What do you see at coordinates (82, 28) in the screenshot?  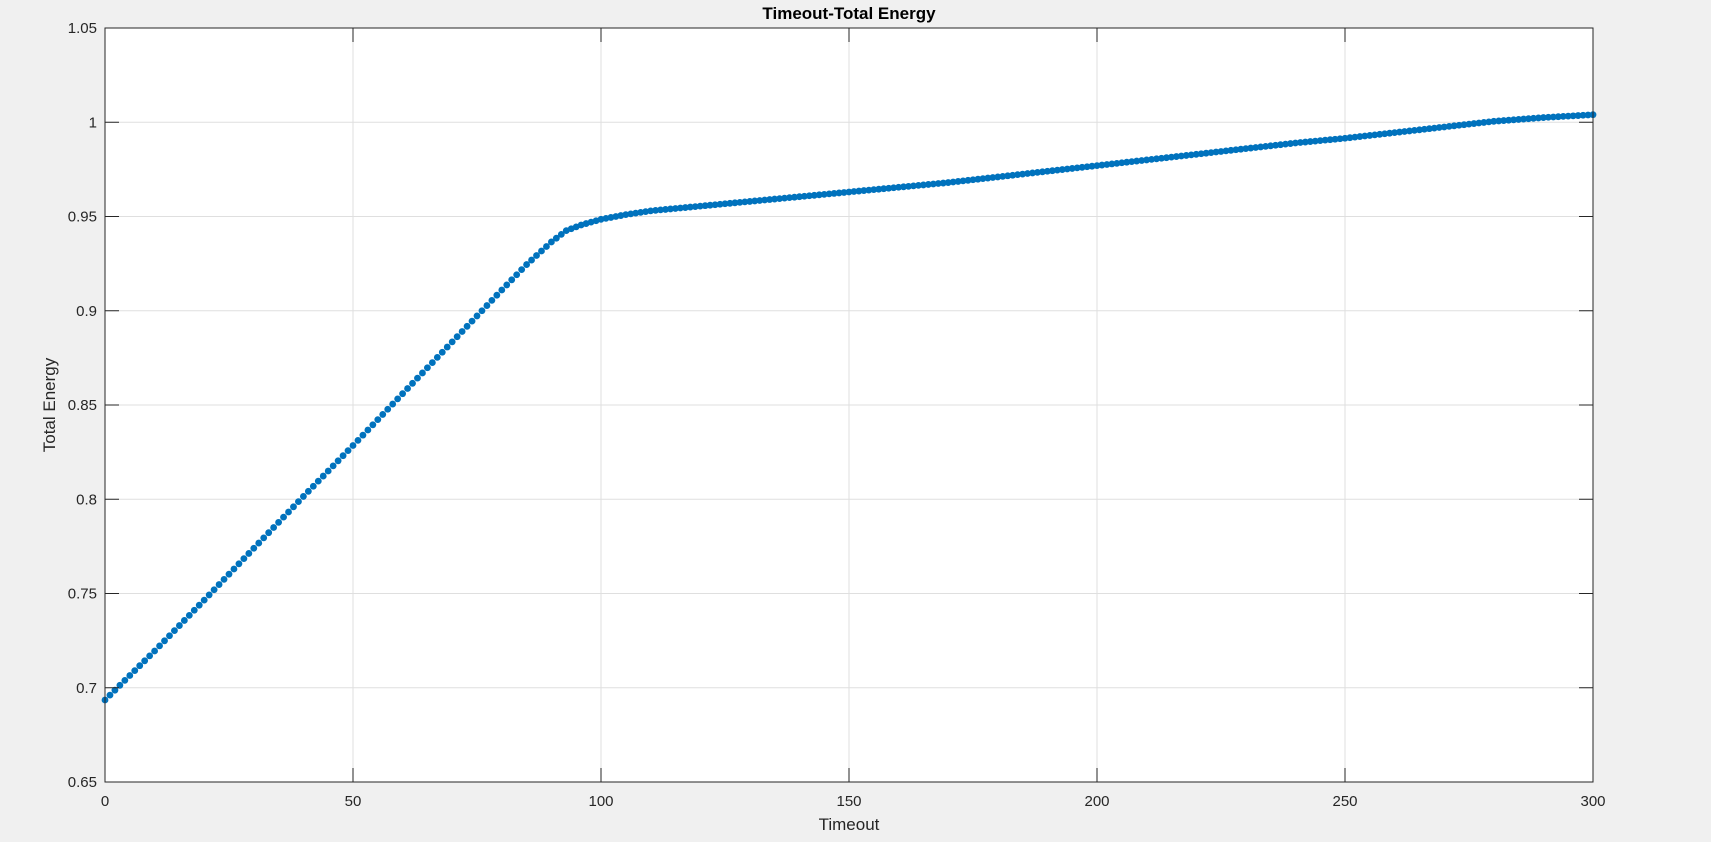 I see `y-tick-label: 1.05` at bounding box center [82, 28].